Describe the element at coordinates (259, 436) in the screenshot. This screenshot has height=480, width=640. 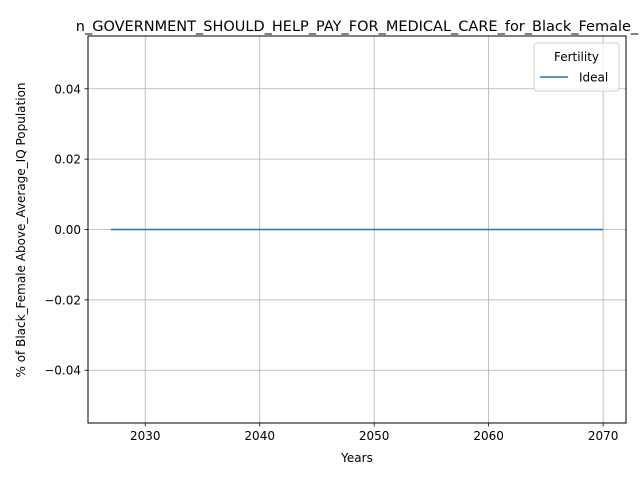
I see `x-tick-label: 2040` at that location.